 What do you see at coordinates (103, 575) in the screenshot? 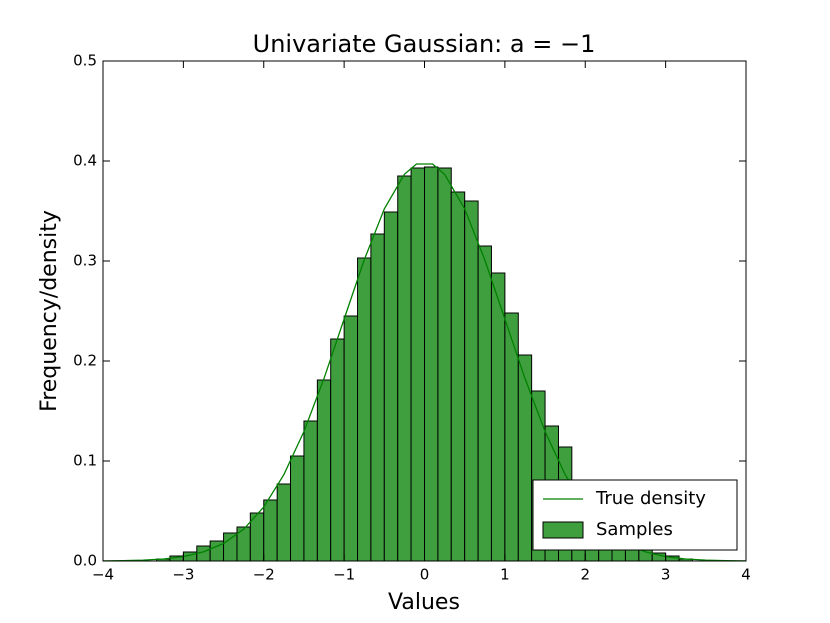
I see `x-tick-label: −4` at bounding box center [103, 575].